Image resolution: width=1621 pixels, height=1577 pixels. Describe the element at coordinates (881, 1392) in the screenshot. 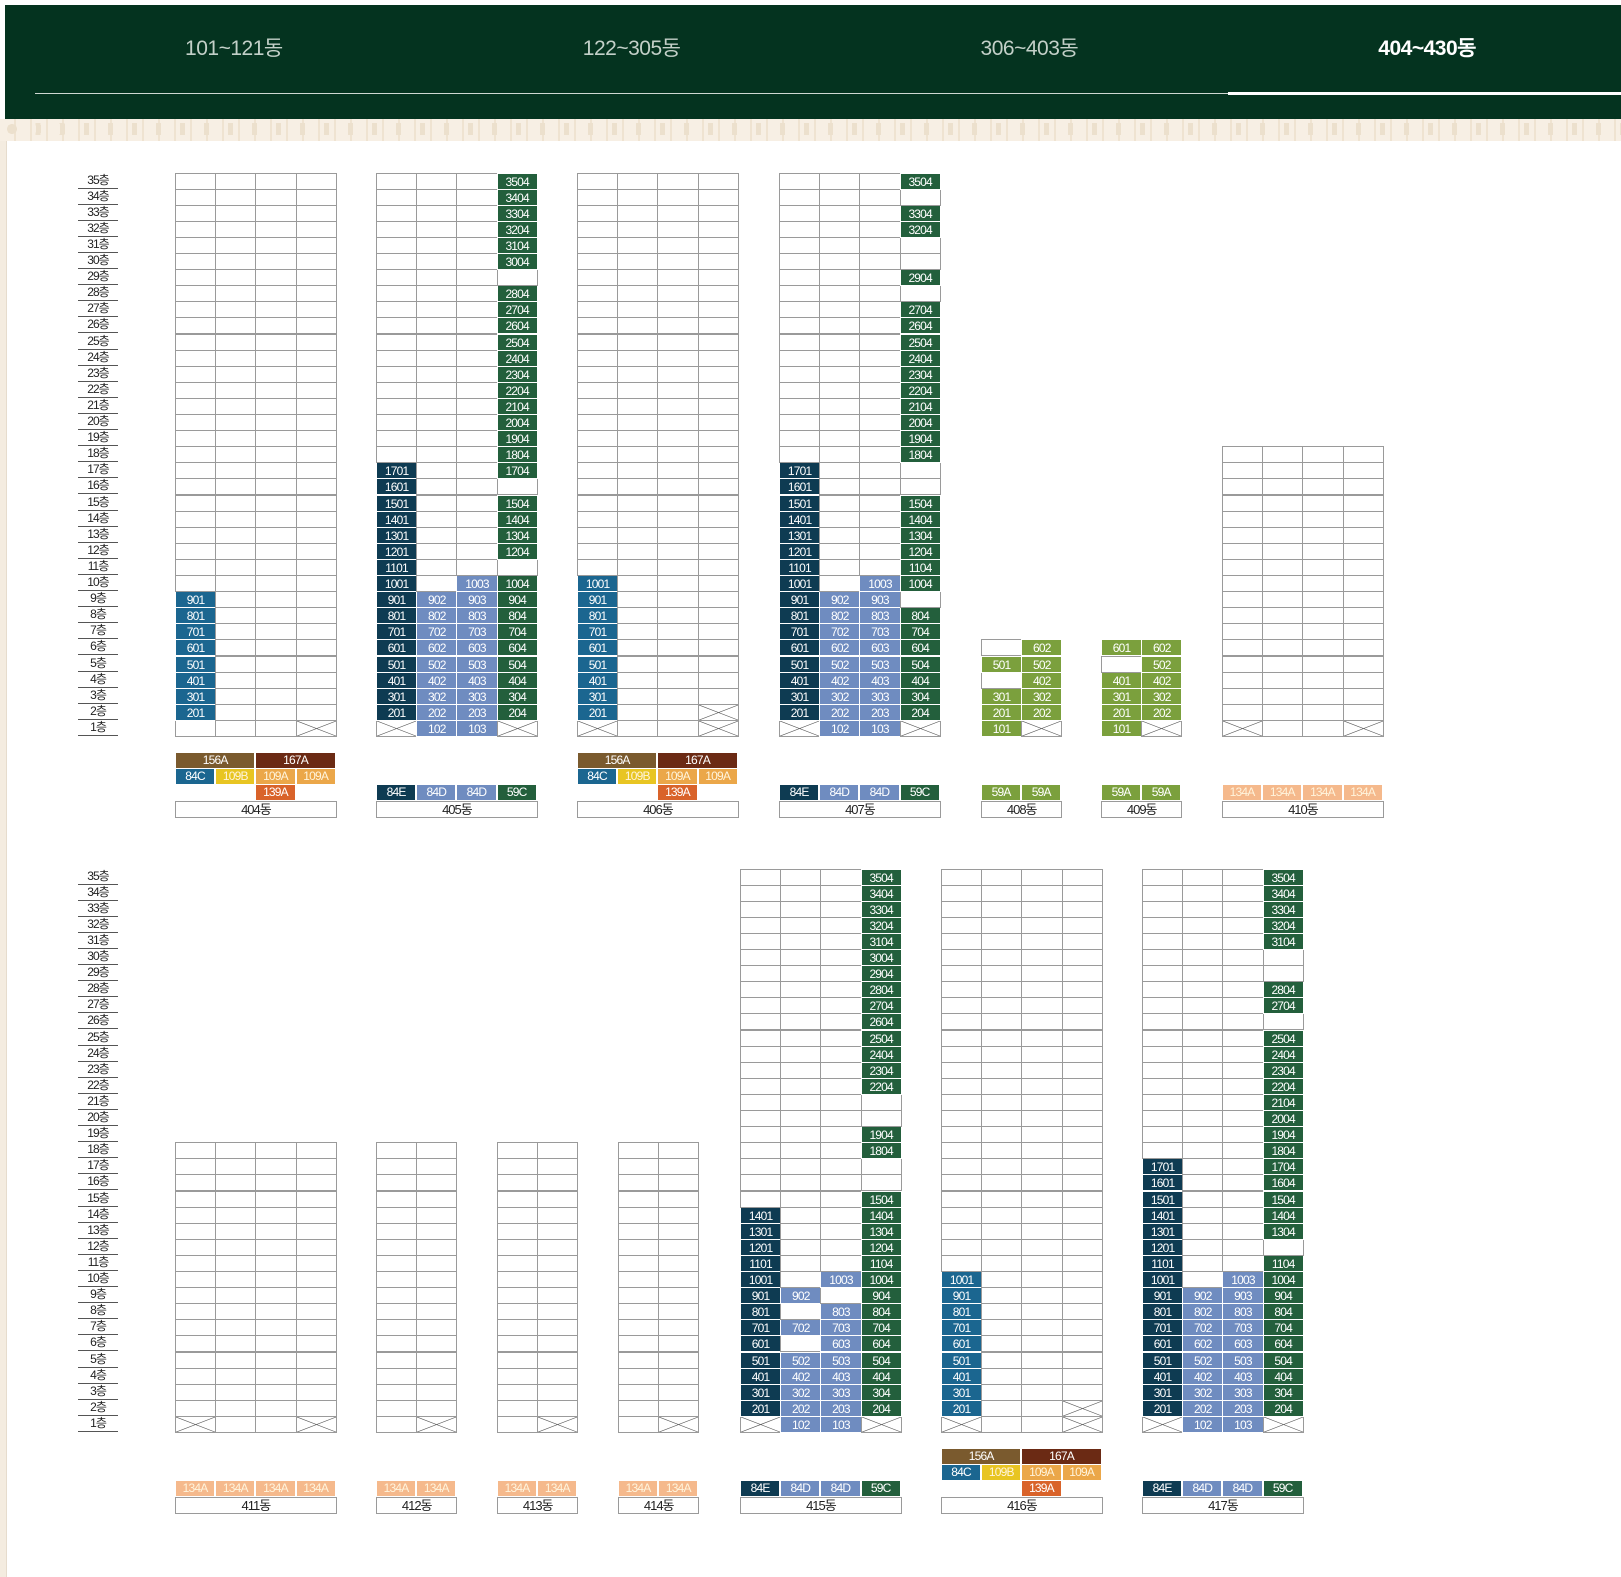

I see `unit-cell: 304` at that location.